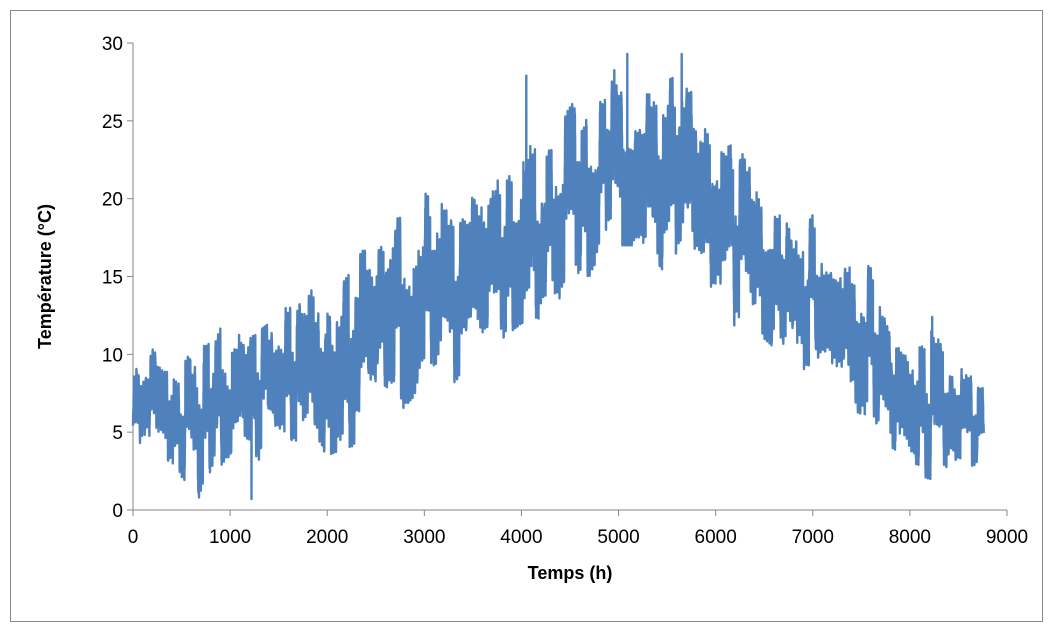  Describe the element at coordinates (570, 573) in the screenshot. I see `x-axis-title: Temps (h)` at that location.